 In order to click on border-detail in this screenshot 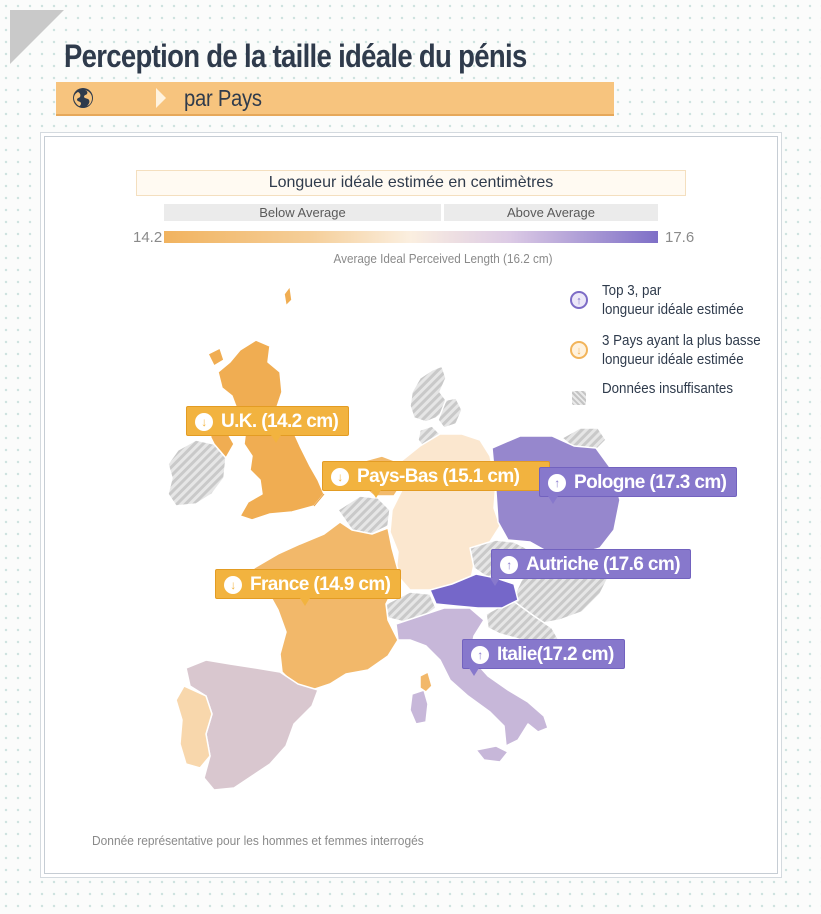, I will do `click(319, 500)`.